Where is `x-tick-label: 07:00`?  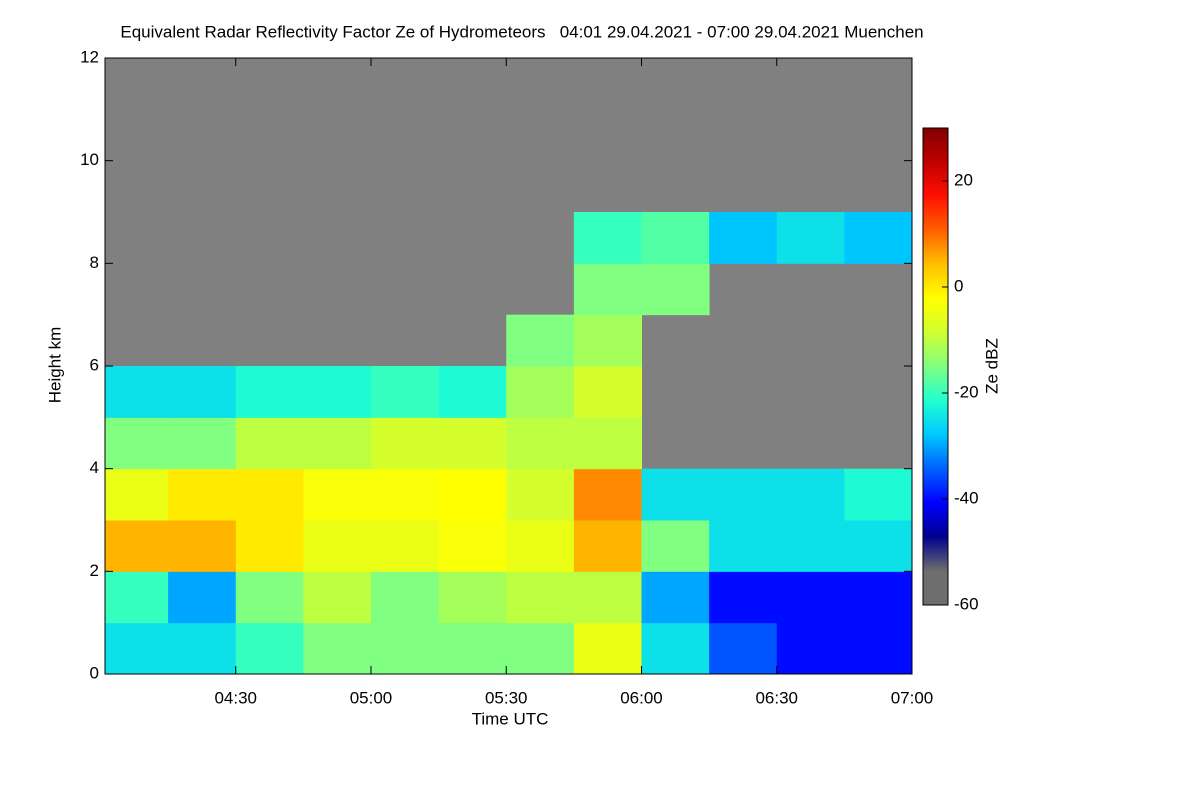
x-tick-label: 07:00 is located at coordinates (912, 697).